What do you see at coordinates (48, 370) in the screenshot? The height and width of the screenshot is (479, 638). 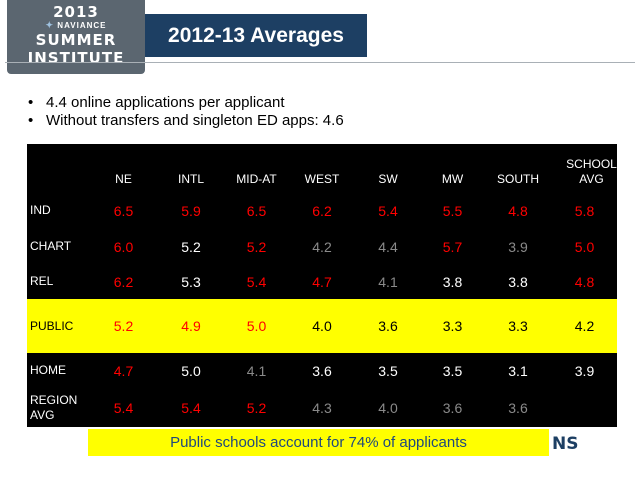 I see `row-label: HOME` at bounding box center [48, 370].